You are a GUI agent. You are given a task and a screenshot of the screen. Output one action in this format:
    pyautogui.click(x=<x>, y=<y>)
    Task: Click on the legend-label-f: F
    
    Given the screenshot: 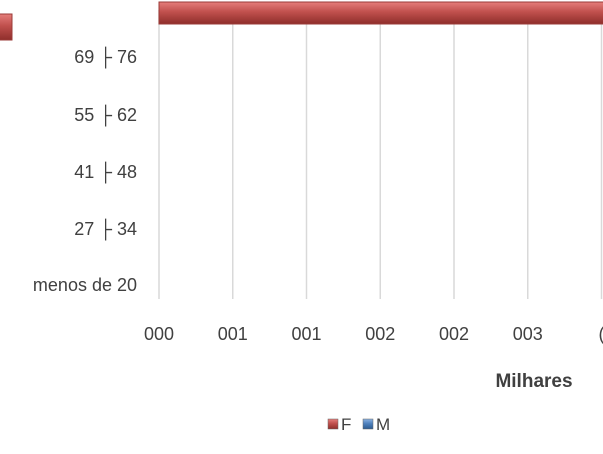 What is the action you would take?
    pyautogui.click(x=346, y=424)
    